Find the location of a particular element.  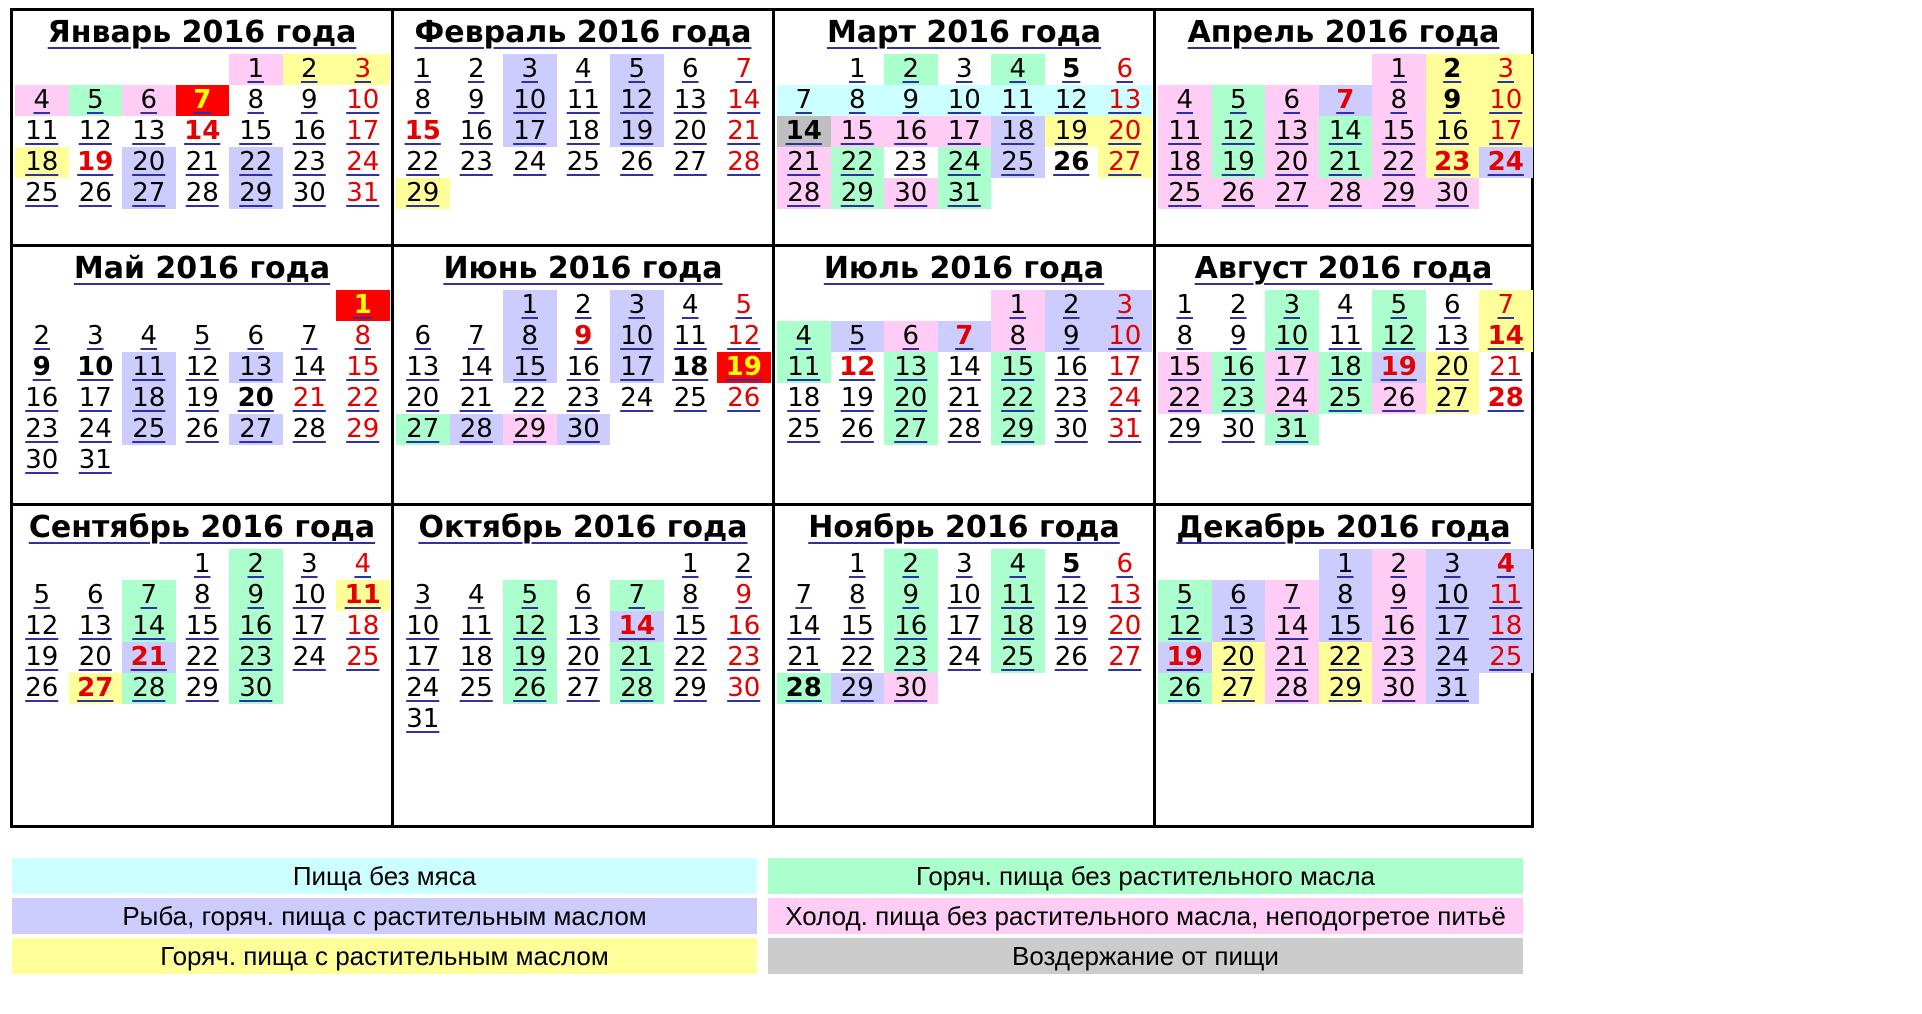

day-cell: 1 is located at coordinates (858, 564).